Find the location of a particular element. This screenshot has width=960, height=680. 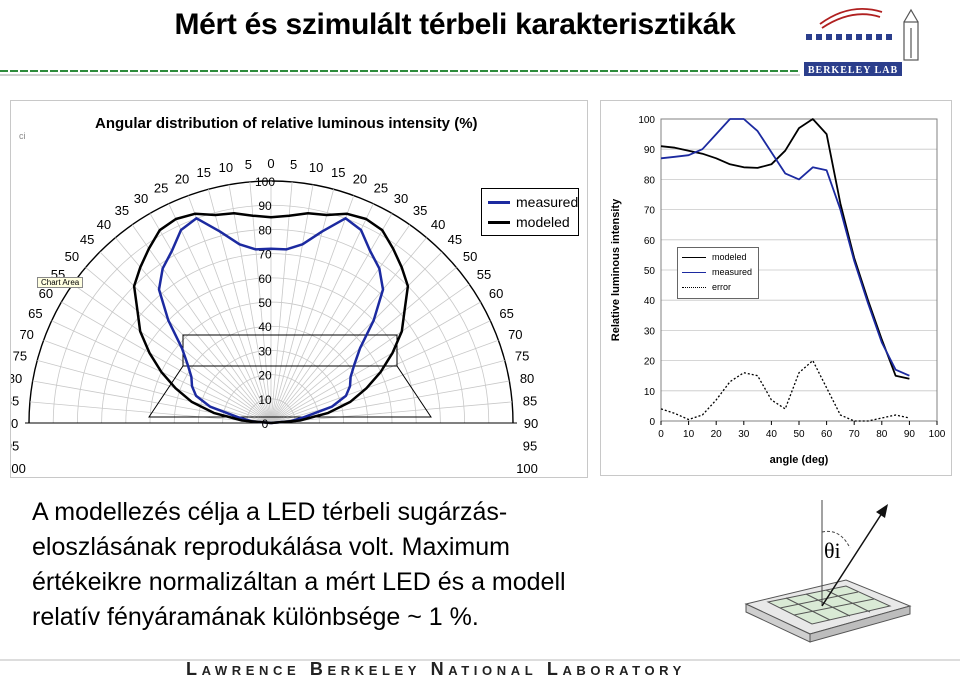

header-rule is located at coordinates (400, 73).